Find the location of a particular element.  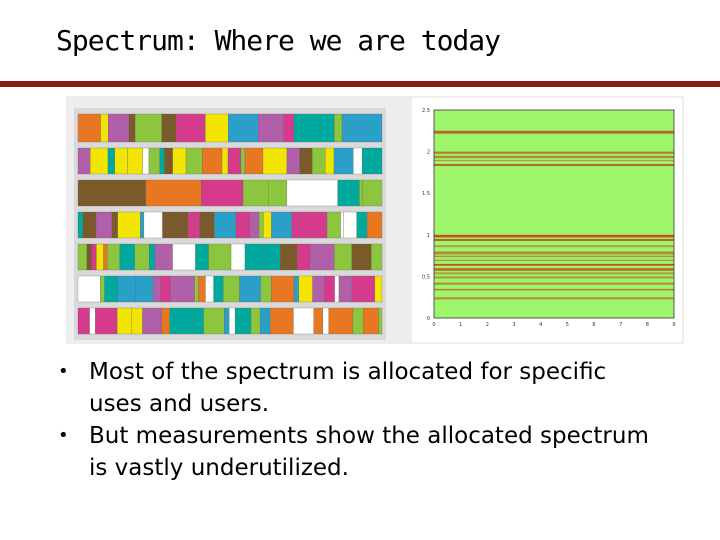

x-tick-label: 4 is located at coordinates (540, 325).